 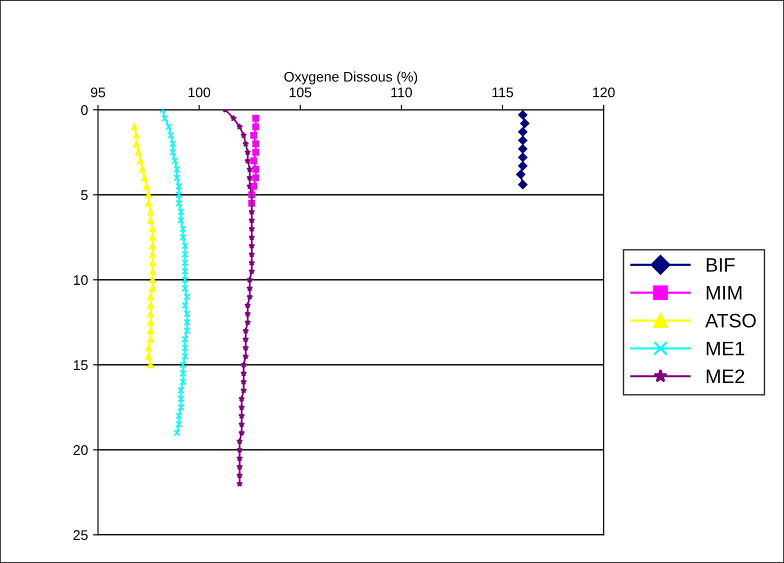 I want to click on x-tick-label: 105, so click(x=301, y=92).